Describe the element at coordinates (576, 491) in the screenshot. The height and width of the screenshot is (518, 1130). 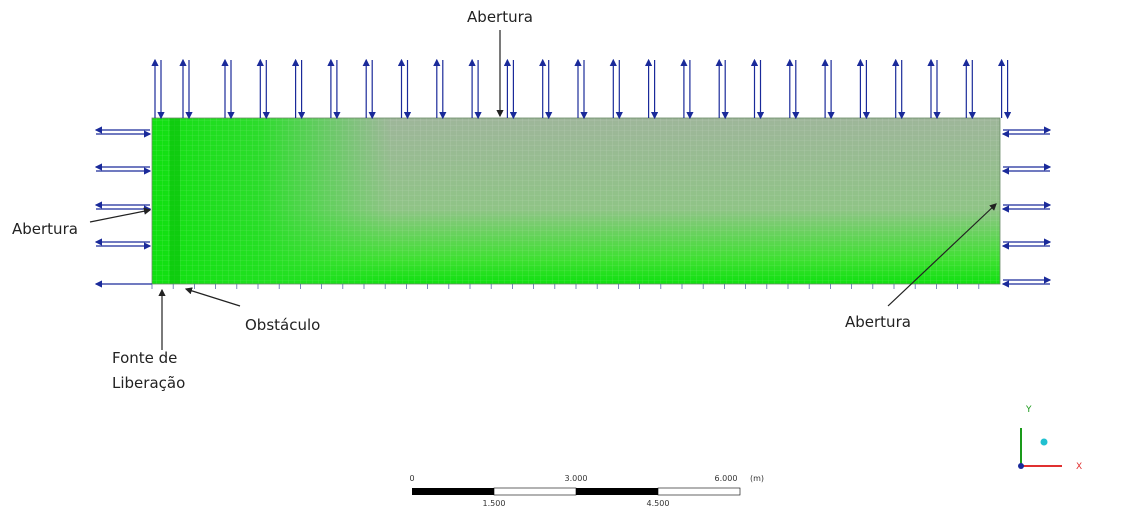
I see `scale-bar` at that location.